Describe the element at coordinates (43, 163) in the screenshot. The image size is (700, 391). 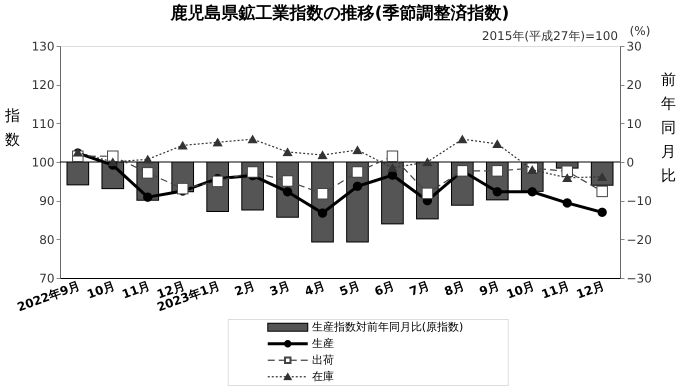
I see `y-tick-label: 100` at that location.